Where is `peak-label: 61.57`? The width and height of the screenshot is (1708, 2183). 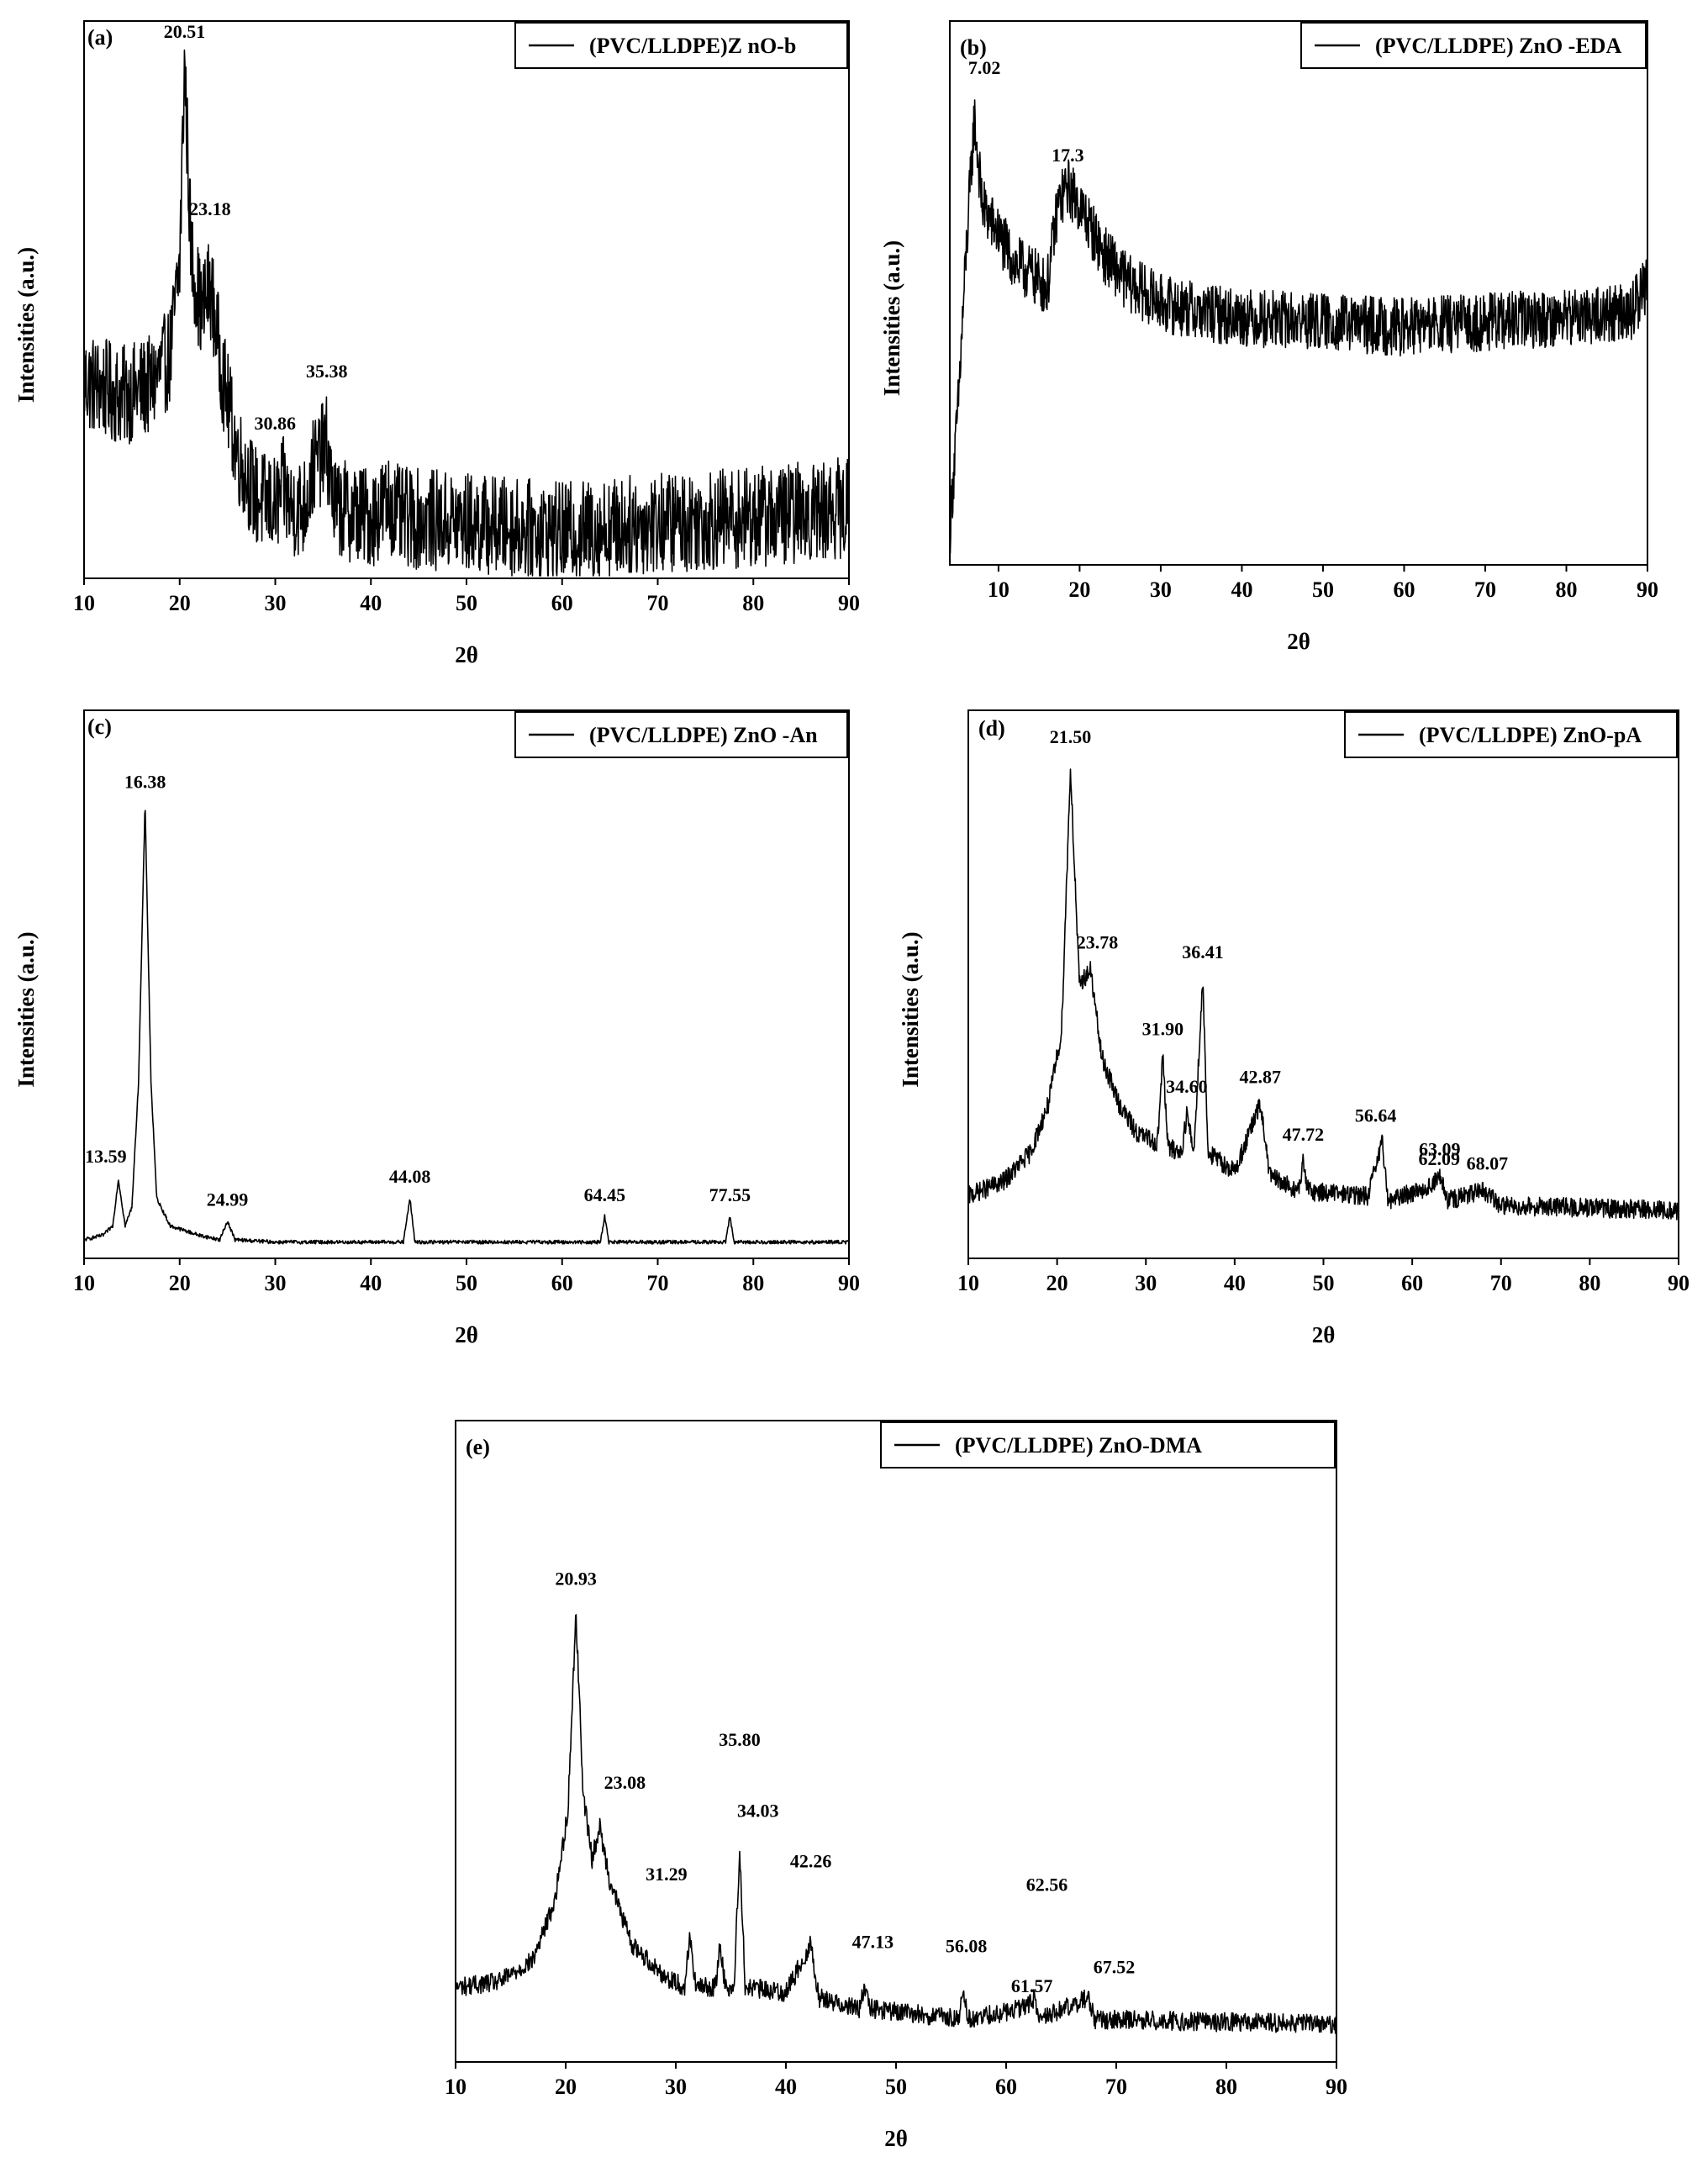
peak-label: 61.57 is located at coordinates (1032, 1985).